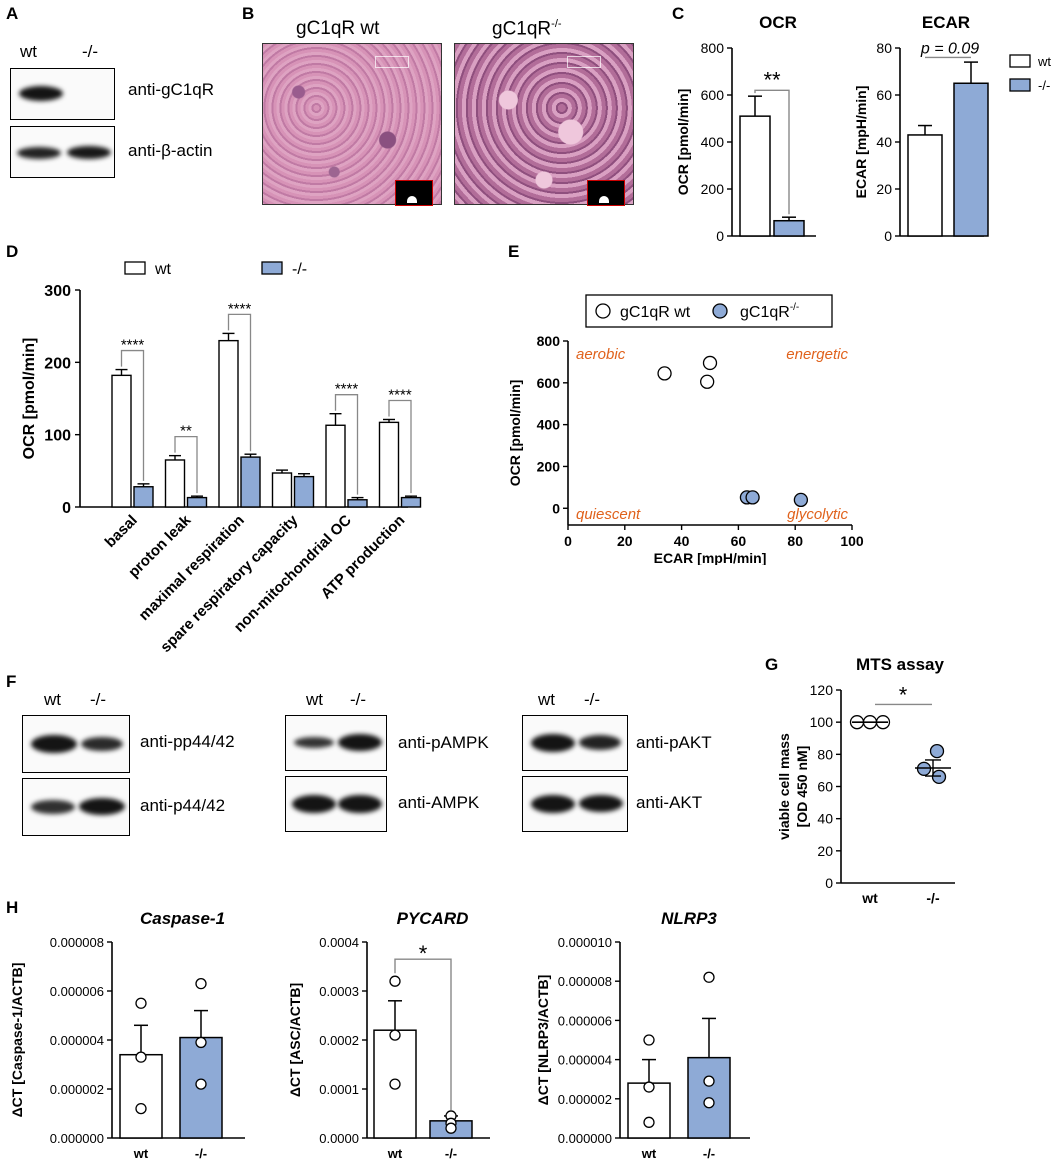  What do you see at coordinates (608, 514) in the screenshot?
I see `quadrant-label: quiescent` at bounding box center [608, 514].